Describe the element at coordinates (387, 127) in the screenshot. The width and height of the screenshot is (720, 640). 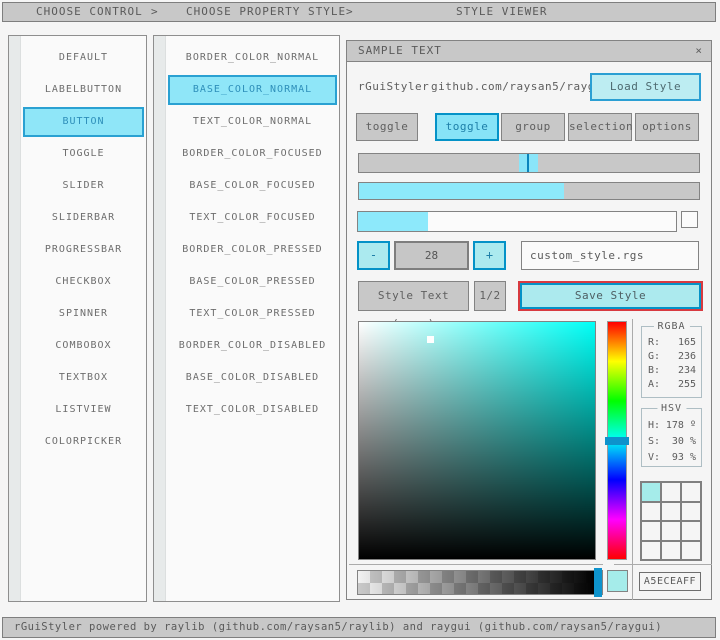
I see `toggle-button: toggle` at that location.